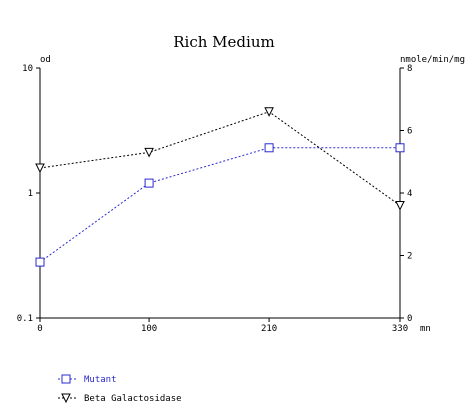 The image size is (472, 405). What do you see at coordinates (25, 319) in the screenshot?
I see `left-y-tick-label: 0.1` at bounding box center [25, 319].